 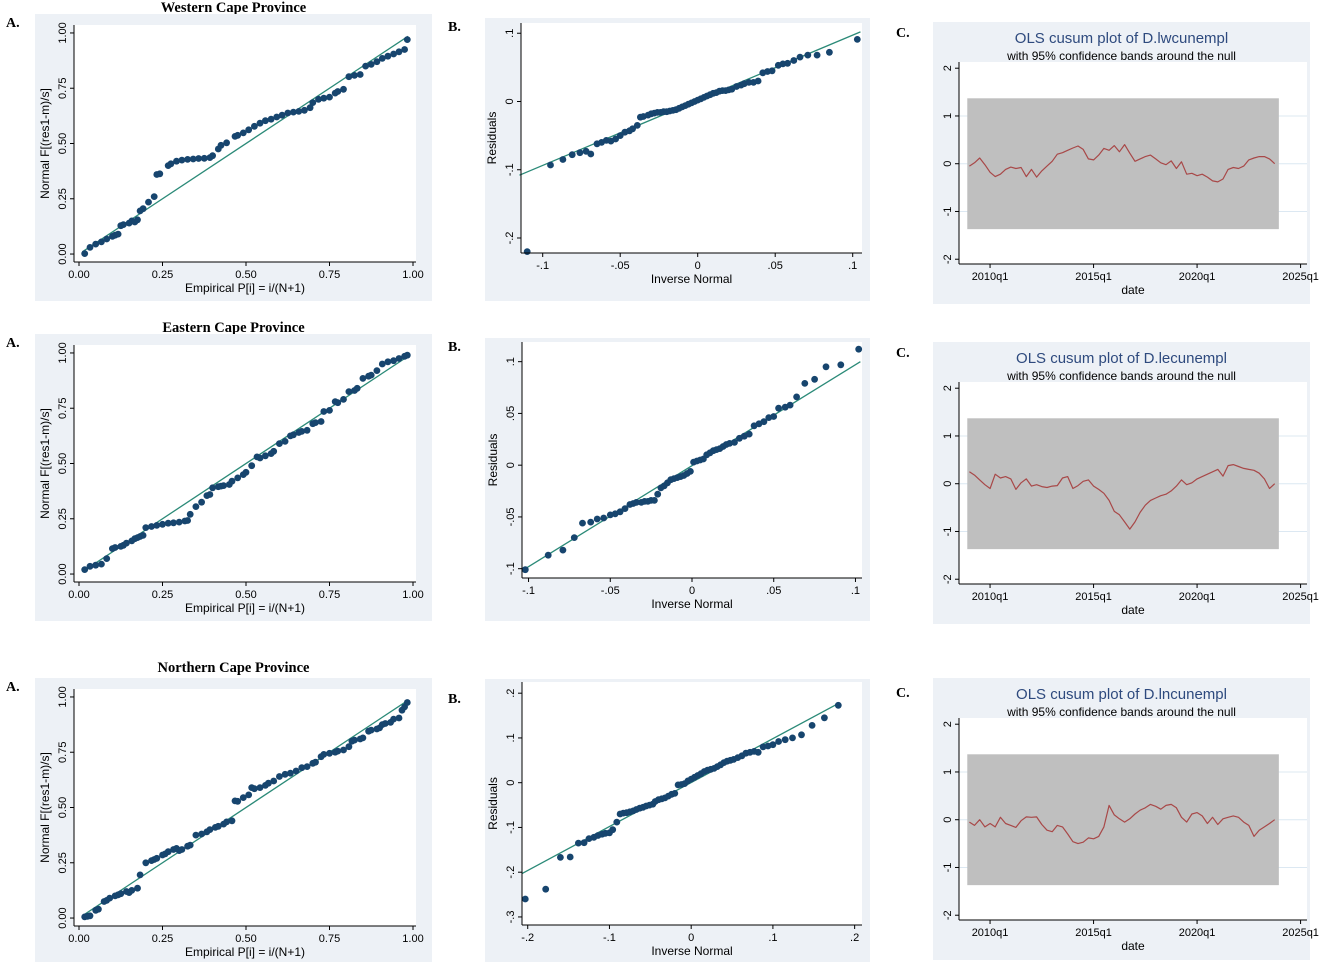 I want to click on x-tick-label: 2020q1, so click(x=1197, y=933).